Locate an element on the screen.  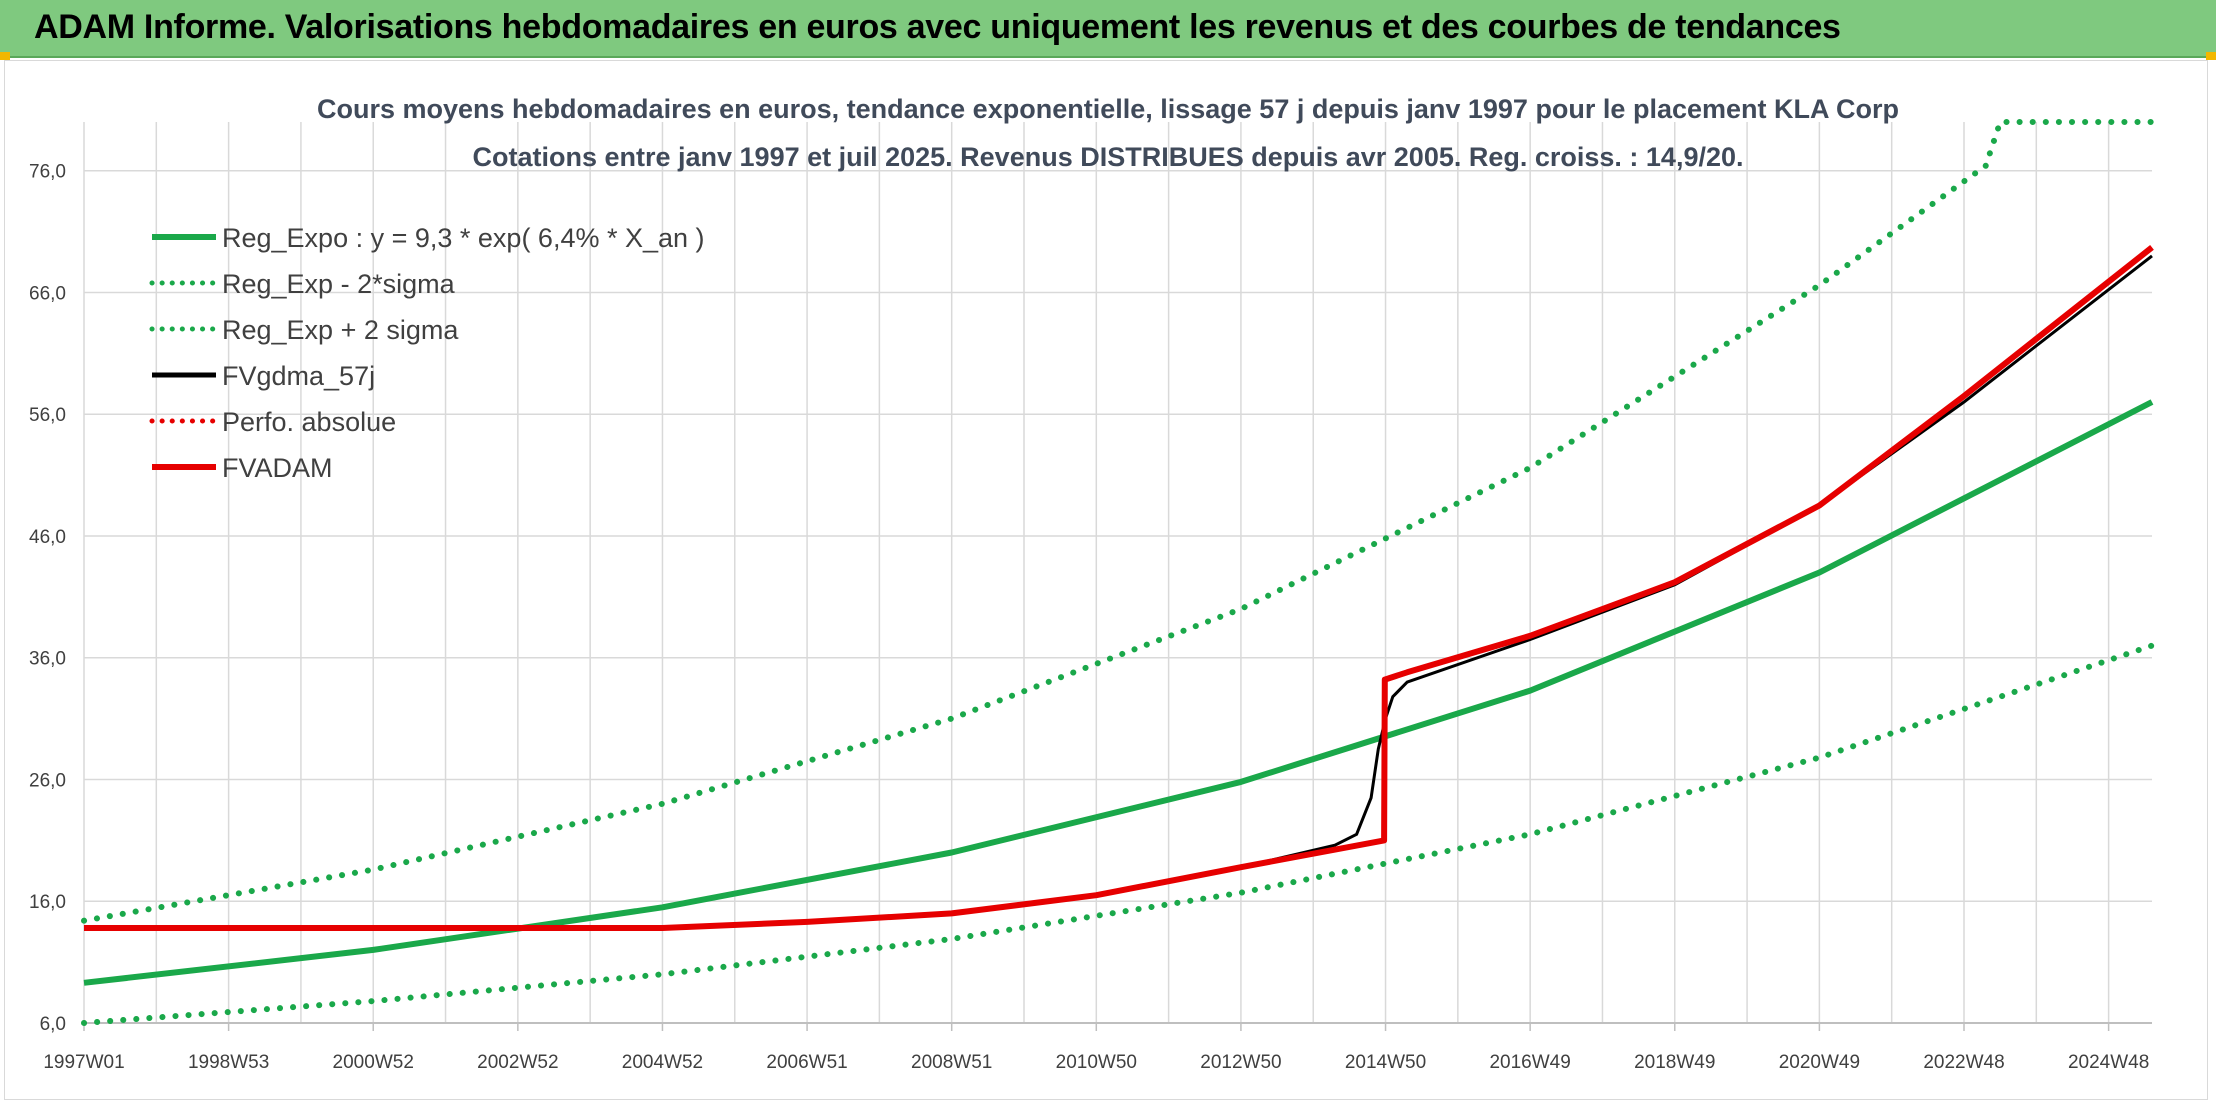
x-tick-label: 2000W52 is located at coordinates (373, 1062).